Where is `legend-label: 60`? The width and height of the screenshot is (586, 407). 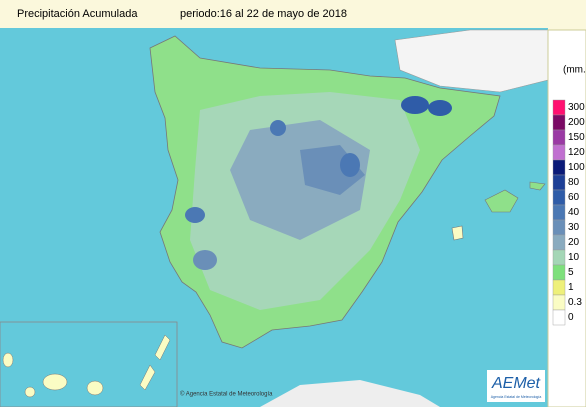 legend-label: 60 is located at coordinates (574, 197).